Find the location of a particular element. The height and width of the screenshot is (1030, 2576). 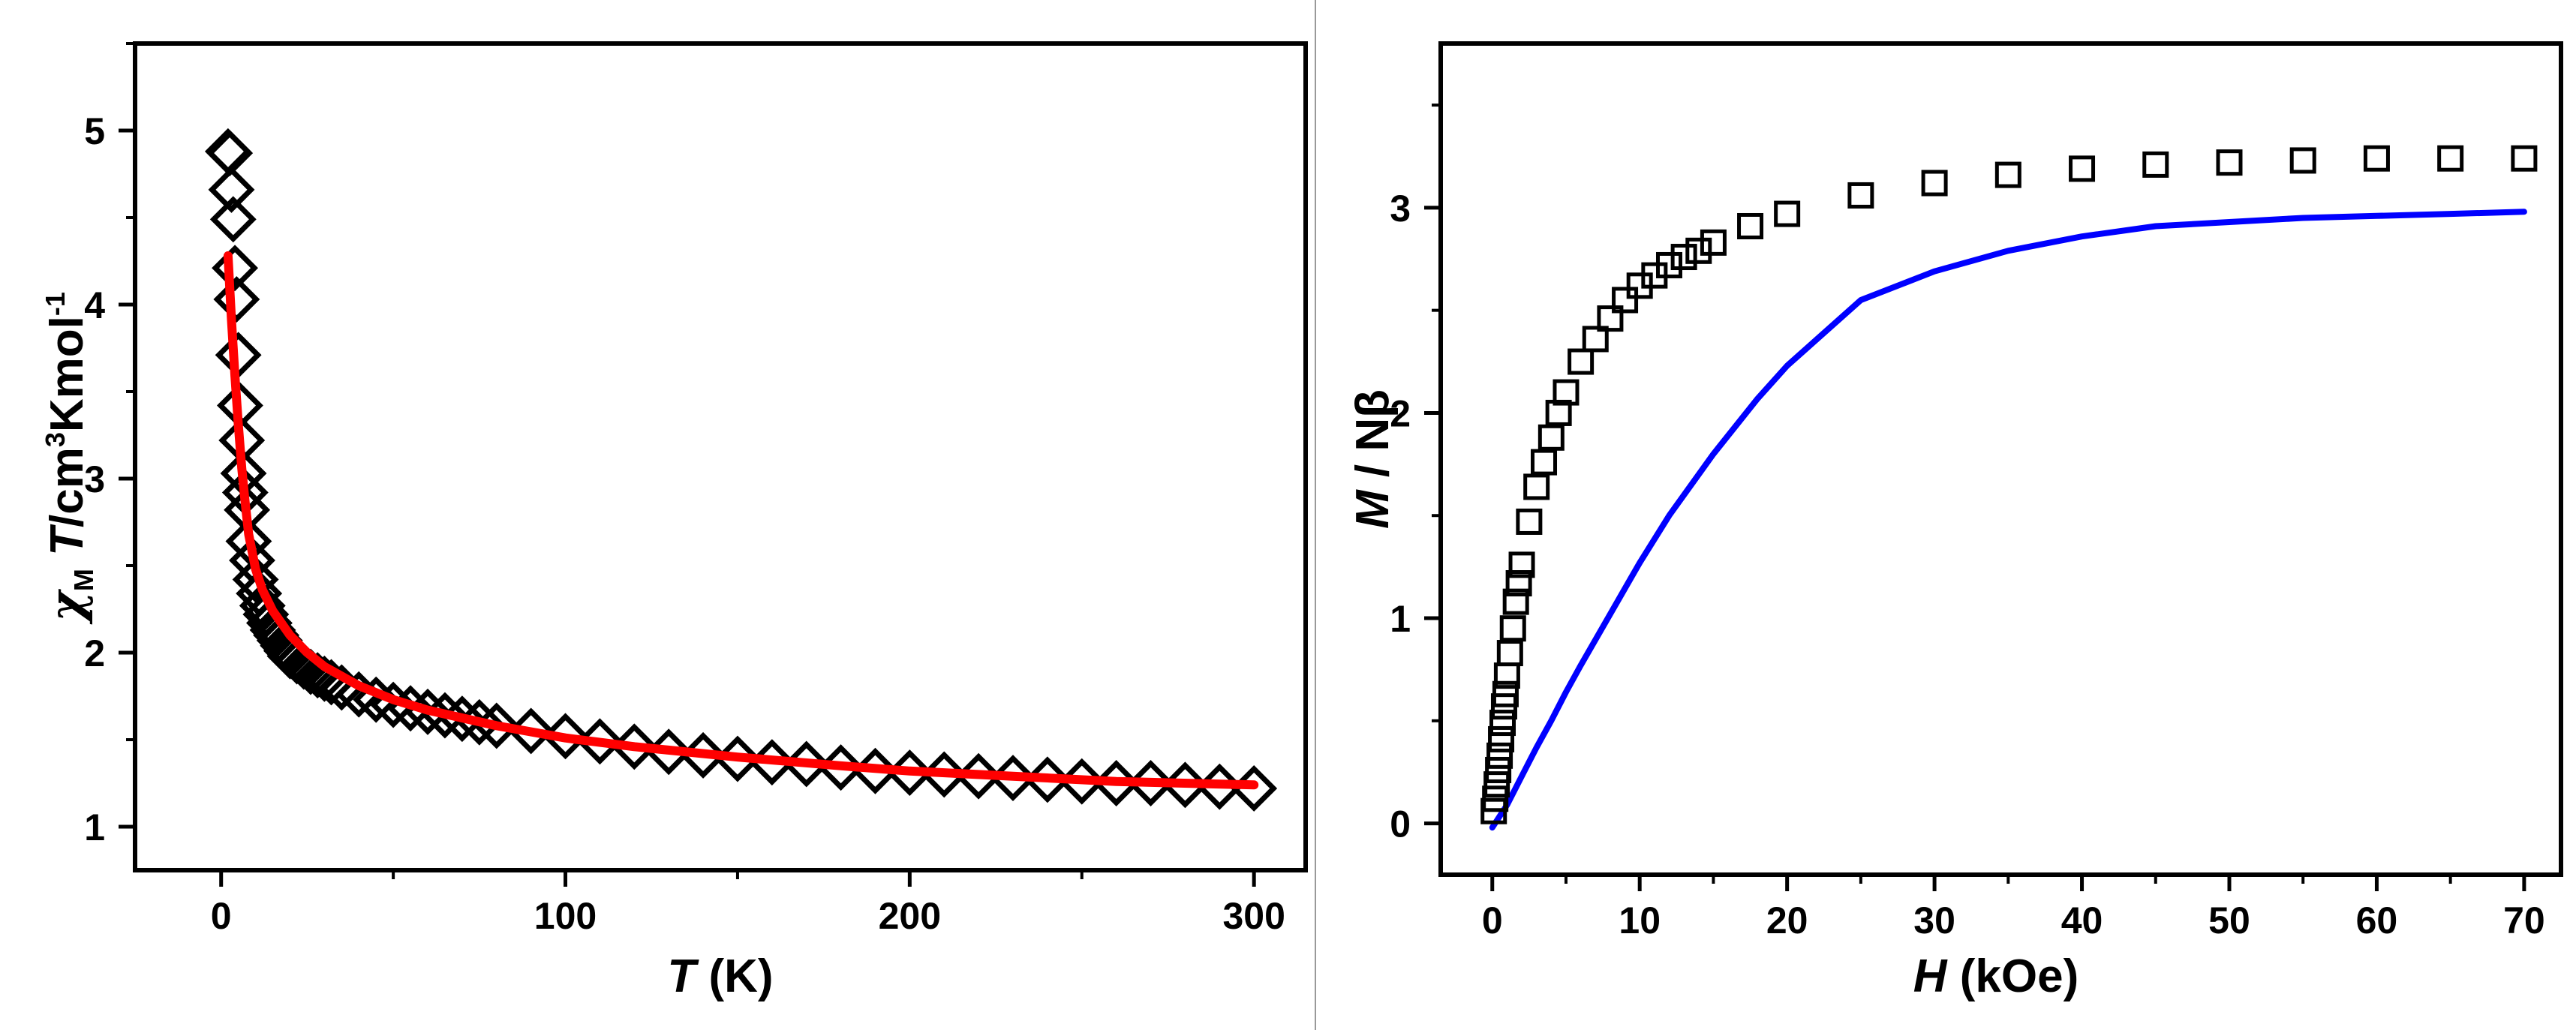

y-tick-label: 0 is located at coordinates (1400, 824).